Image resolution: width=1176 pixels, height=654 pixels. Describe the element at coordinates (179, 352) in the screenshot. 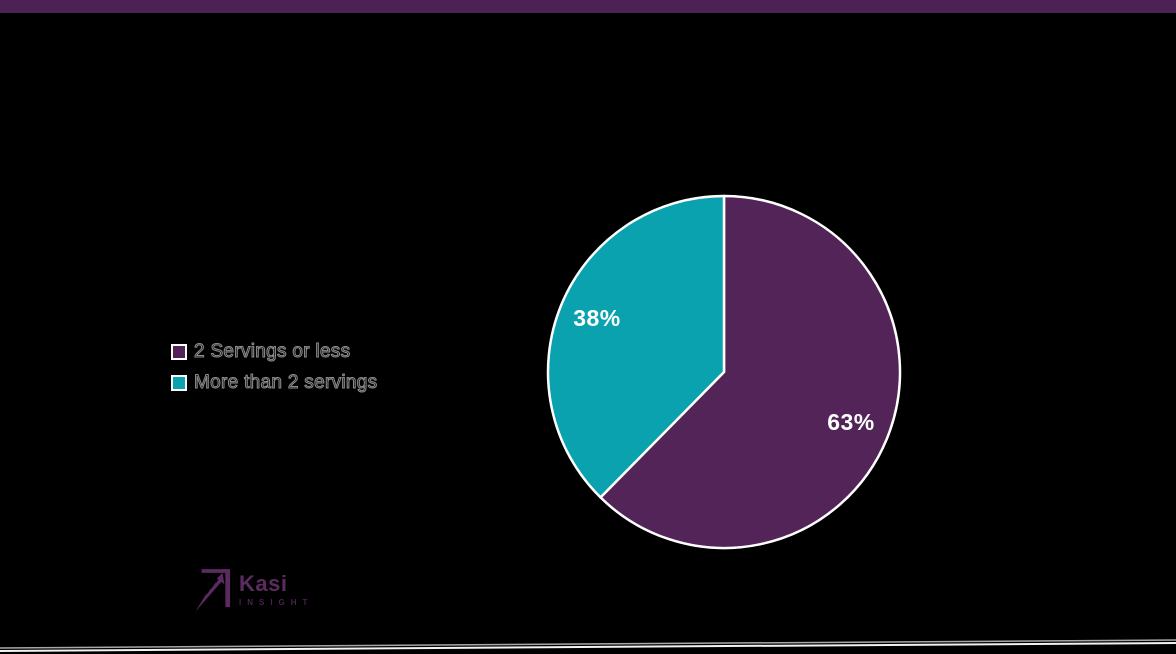

I see `legend-swatch-purple` at that location.